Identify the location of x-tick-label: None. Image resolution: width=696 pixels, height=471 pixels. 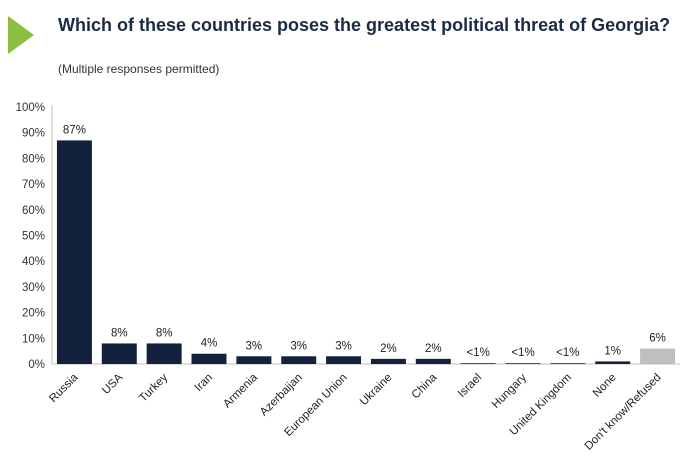
(605, 386).